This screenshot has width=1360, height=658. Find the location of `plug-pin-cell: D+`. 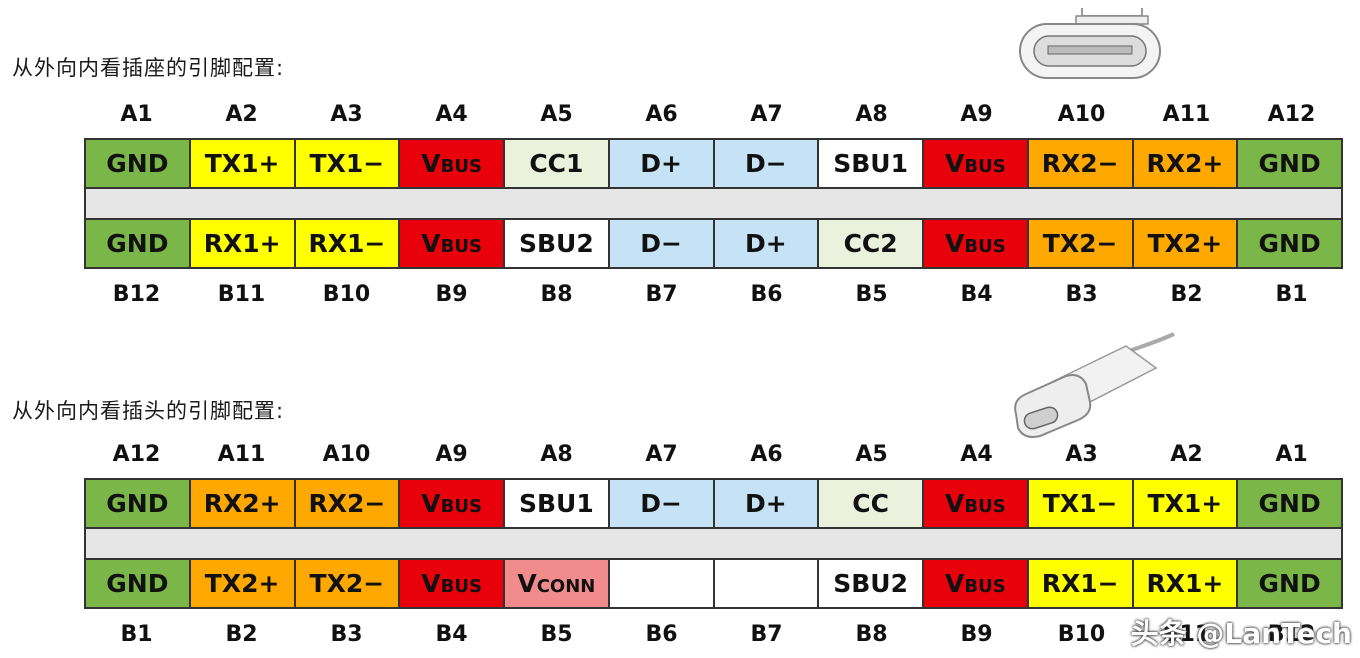

plug-pin-cell: D+ is located at coordinates (767, 503).